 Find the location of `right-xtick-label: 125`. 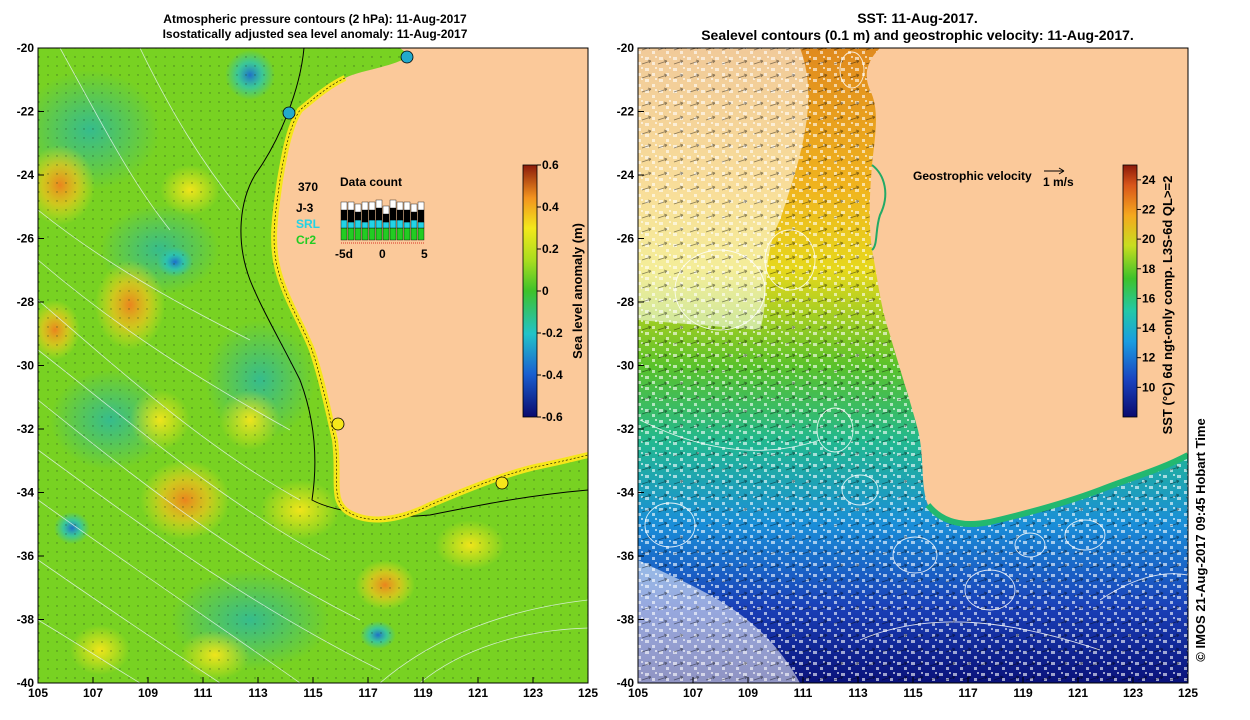

right-xtick-label: 125 is located at coordinates (1188, 693).